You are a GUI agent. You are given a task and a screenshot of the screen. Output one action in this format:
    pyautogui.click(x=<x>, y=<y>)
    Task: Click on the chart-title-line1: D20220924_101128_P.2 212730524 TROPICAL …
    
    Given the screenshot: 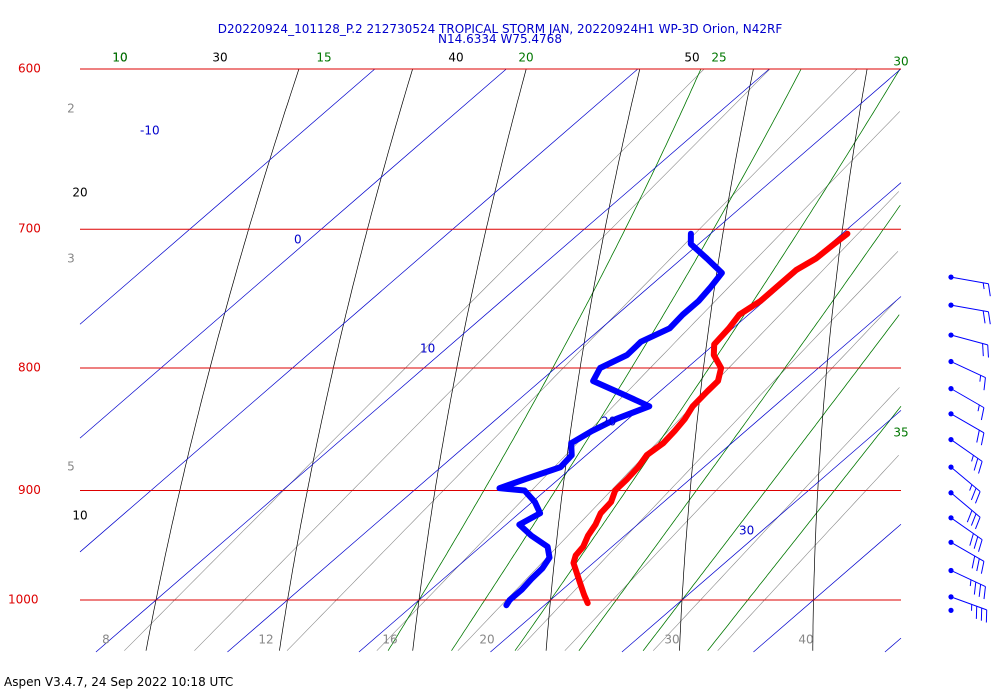 What is the action you would take?
    pyautogui.click(x=500, y=29)
    